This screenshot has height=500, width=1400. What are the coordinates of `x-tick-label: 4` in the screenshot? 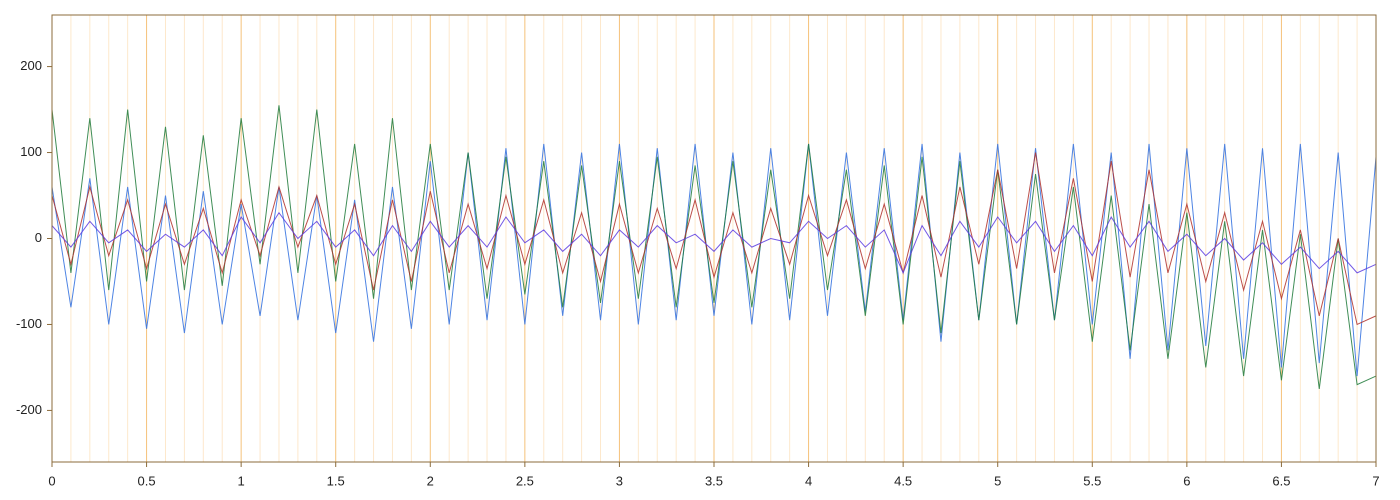 It's located at (808, 480).